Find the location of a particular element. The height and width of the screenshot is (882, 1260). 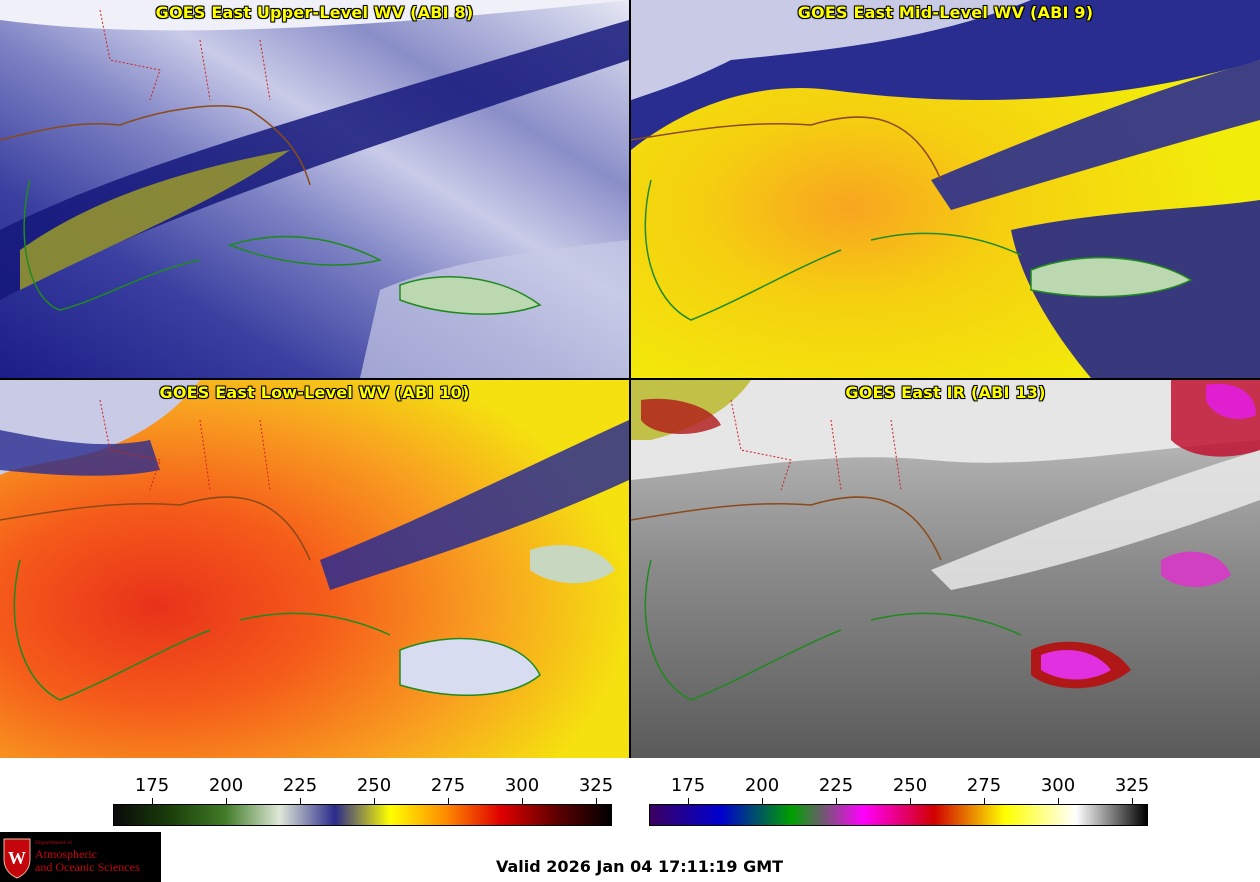

panel-divider is located at coordinates (630, 379).